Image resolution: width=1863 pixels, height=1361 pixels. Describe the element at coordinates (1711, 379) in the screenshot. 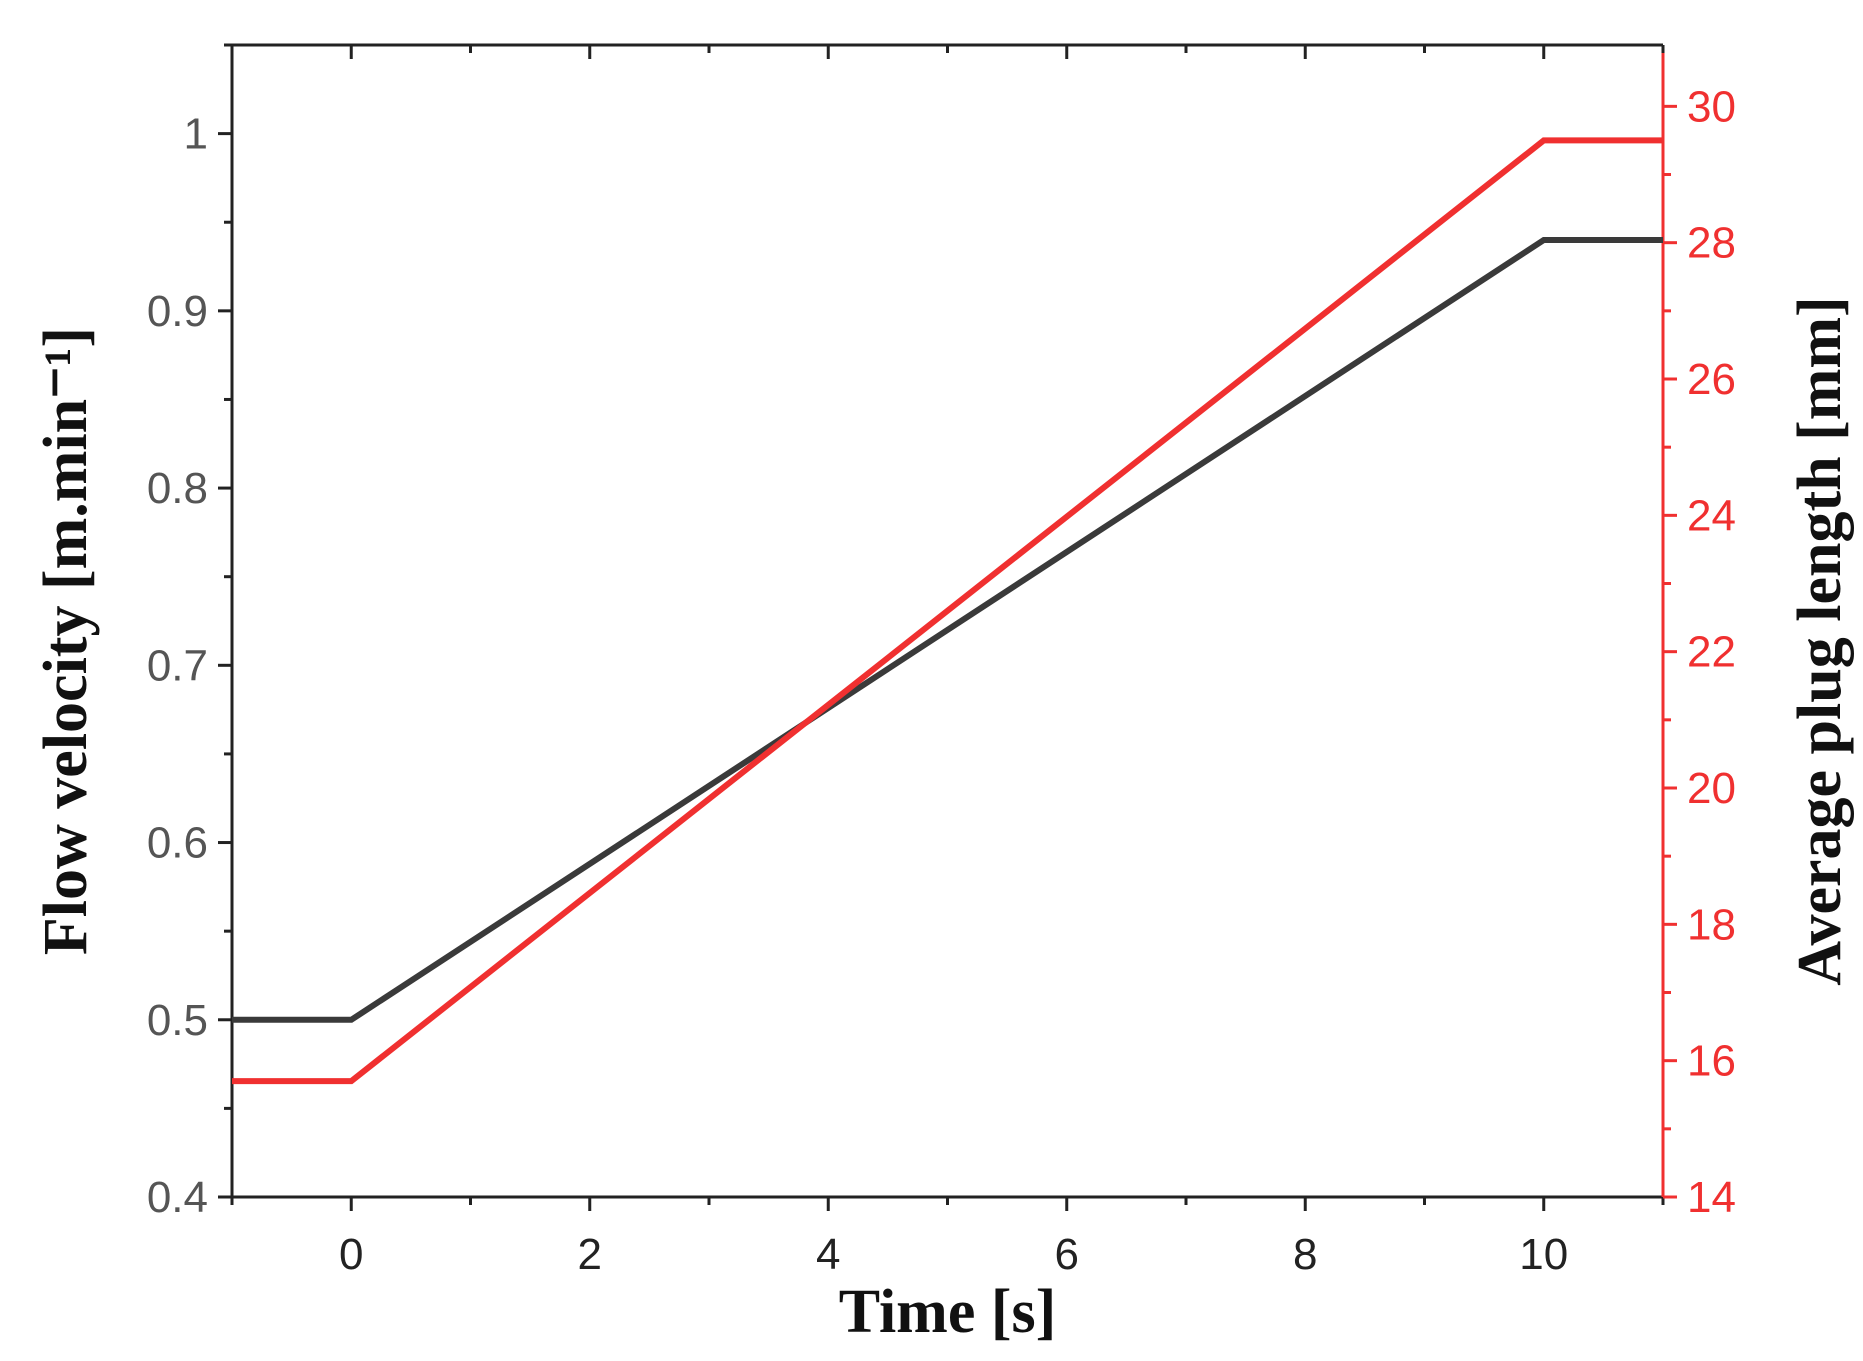

I see `y-right-tick-label: 26` at that location.